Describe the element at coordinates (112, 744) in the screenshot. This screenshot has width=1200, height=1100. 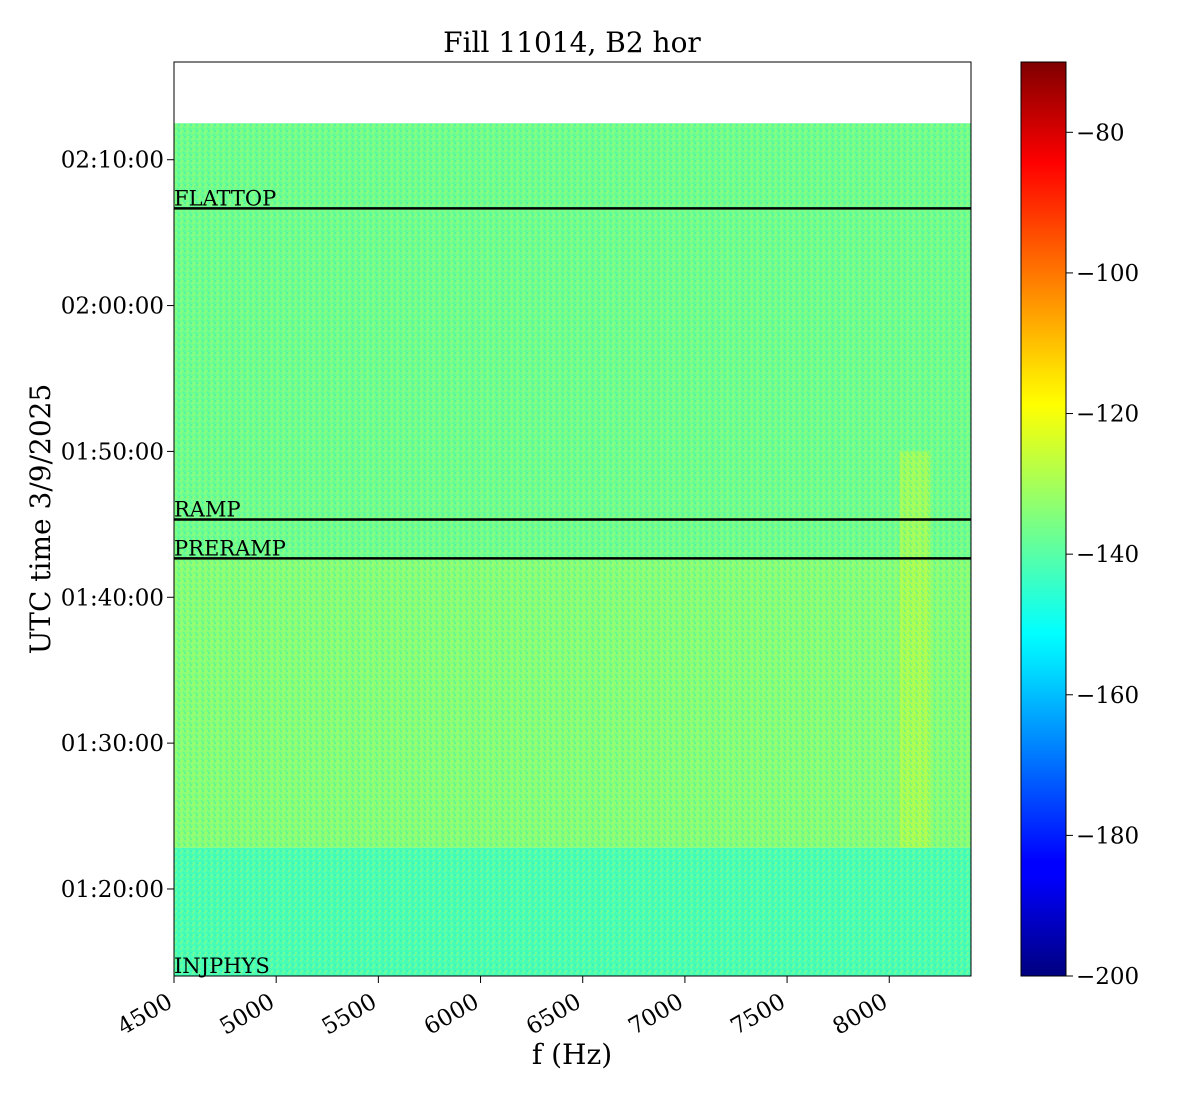
I see `y-tick-label: 01:30:00` at that location.